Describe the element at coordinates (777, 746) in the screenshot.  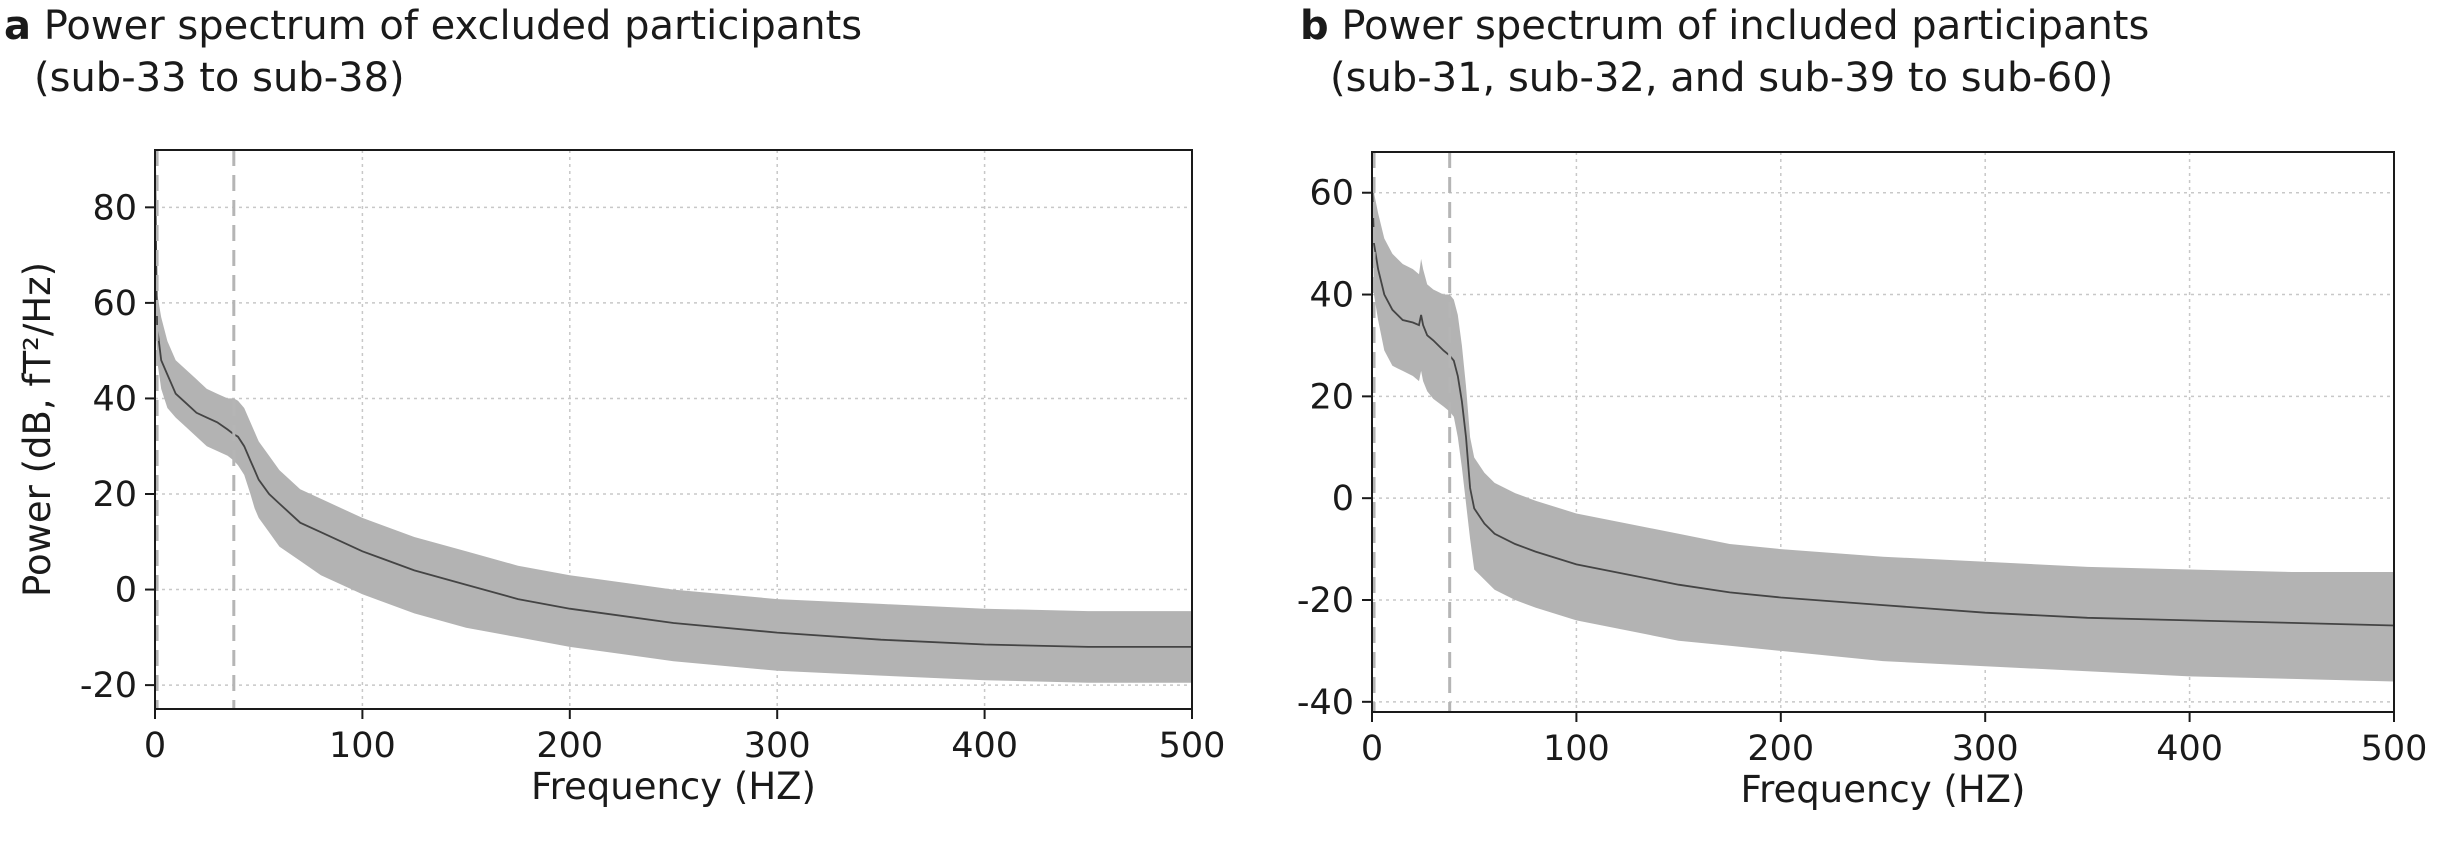
I see `panel-a-xtick-label: 300` at that location.